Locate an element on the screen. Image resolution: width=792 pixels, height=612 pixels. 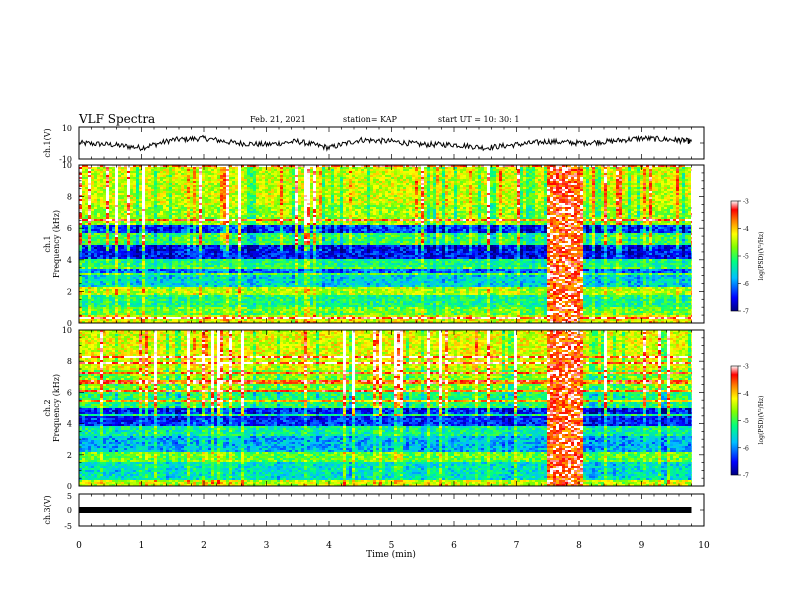
time-tick-label: 6 is located at coordinates (454, 546).